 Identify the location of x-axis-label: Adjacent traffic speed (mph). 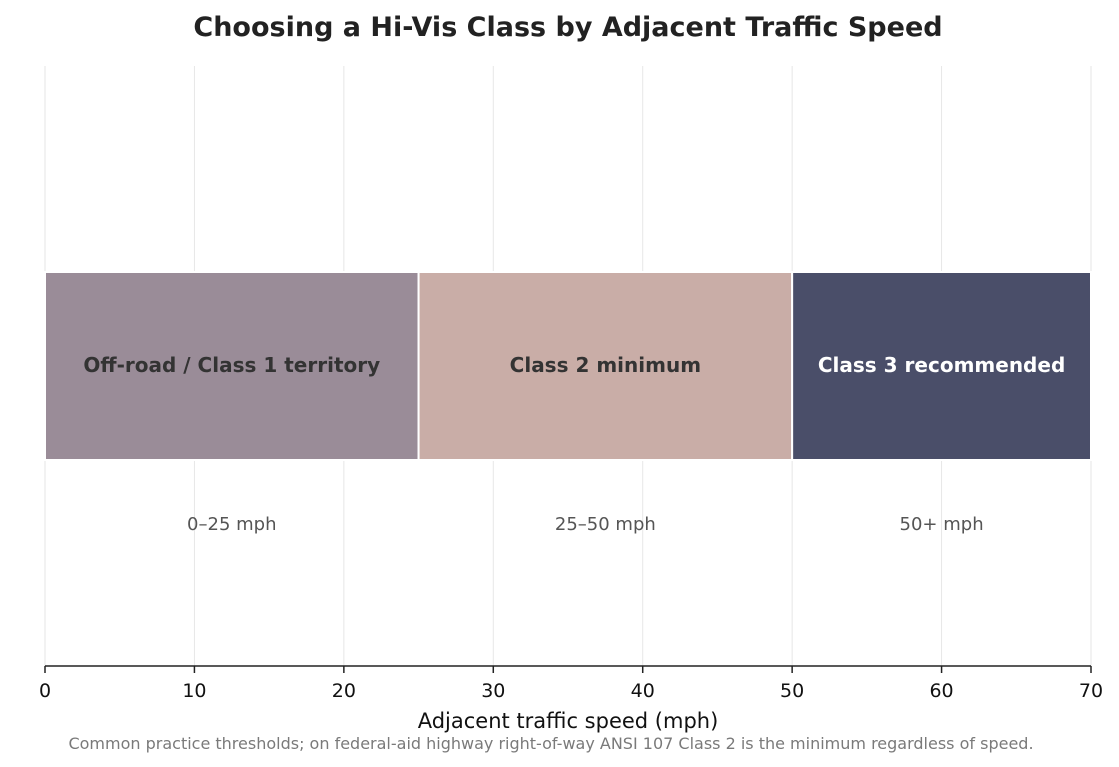
(568, 721).